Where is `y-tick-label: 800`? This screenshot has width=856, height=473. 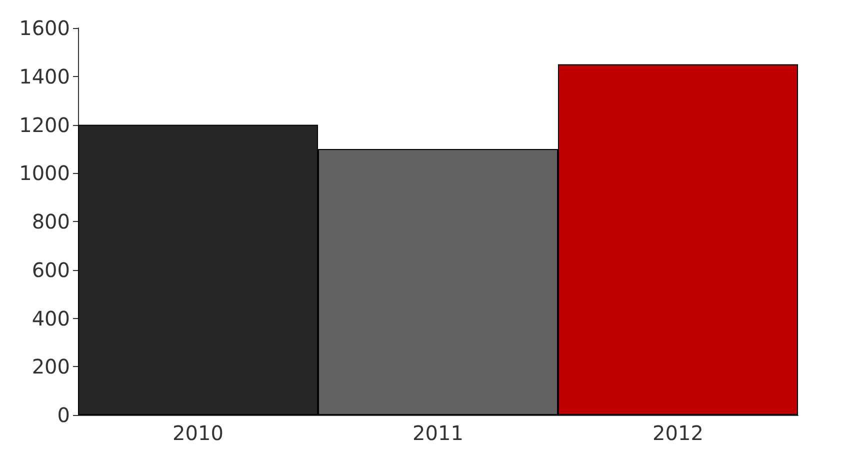 y-tick-label: 800 is located at coordinates (51, 222).